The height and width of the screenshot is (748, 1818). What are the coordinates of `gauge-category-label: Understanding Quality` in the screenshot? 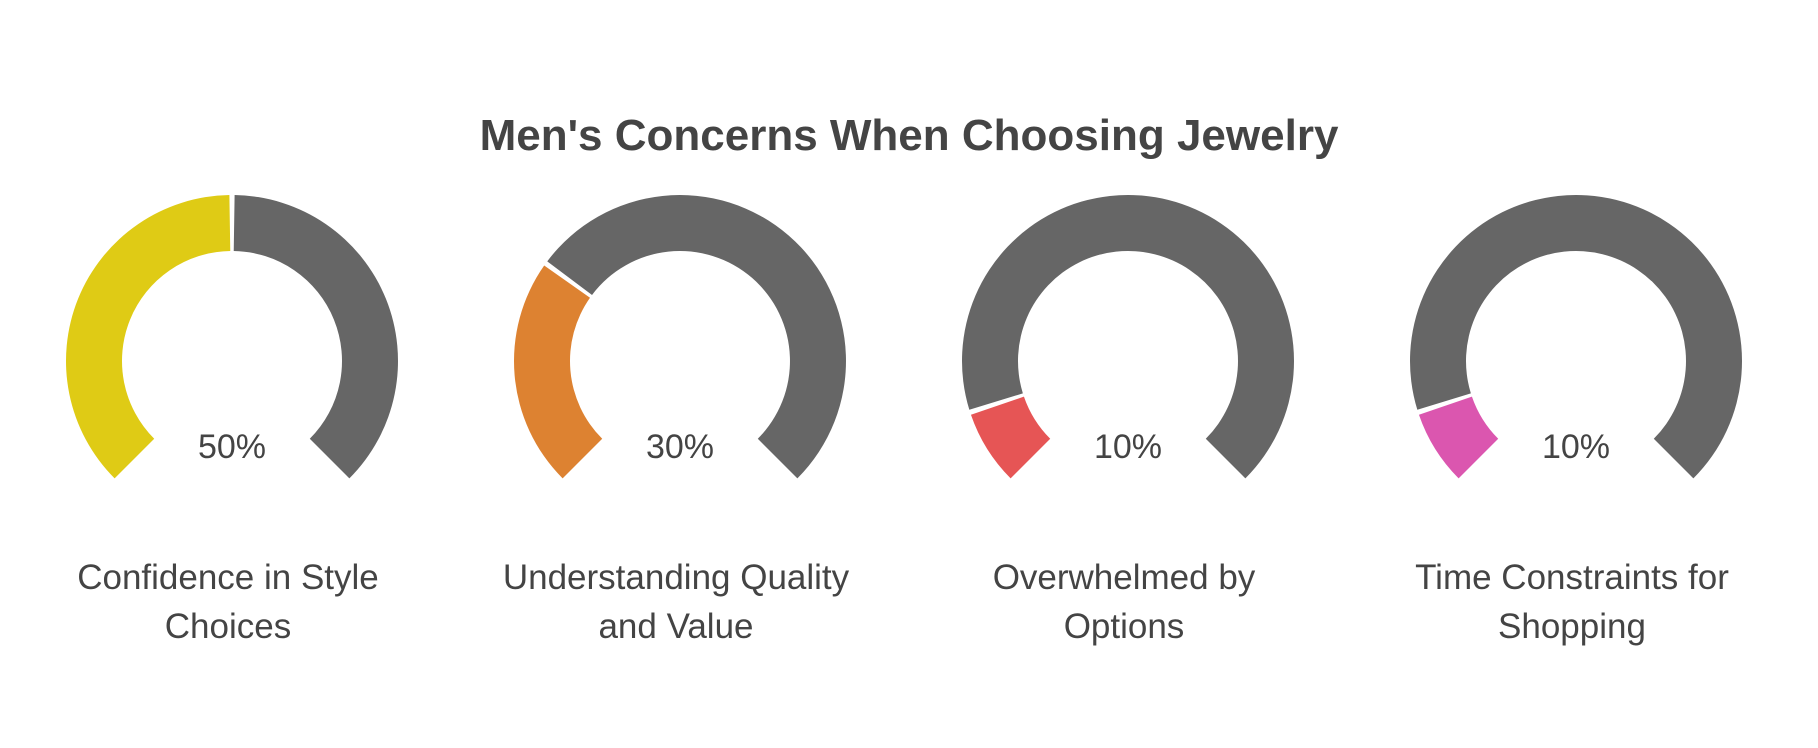 It's located at (676, 577).